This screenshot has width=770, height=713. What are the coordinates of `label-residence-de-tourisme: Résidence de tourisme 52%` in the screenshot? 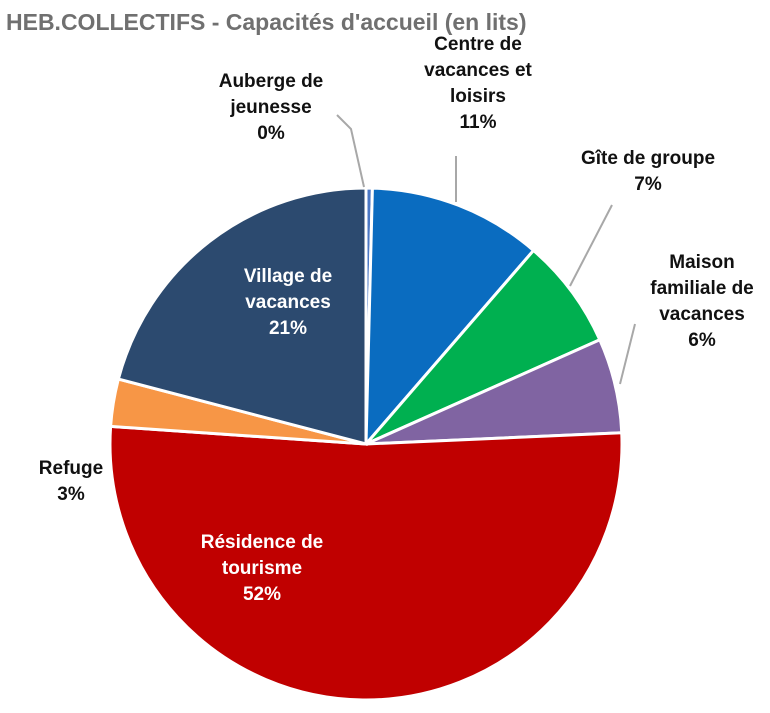 It's located at (262, 568).